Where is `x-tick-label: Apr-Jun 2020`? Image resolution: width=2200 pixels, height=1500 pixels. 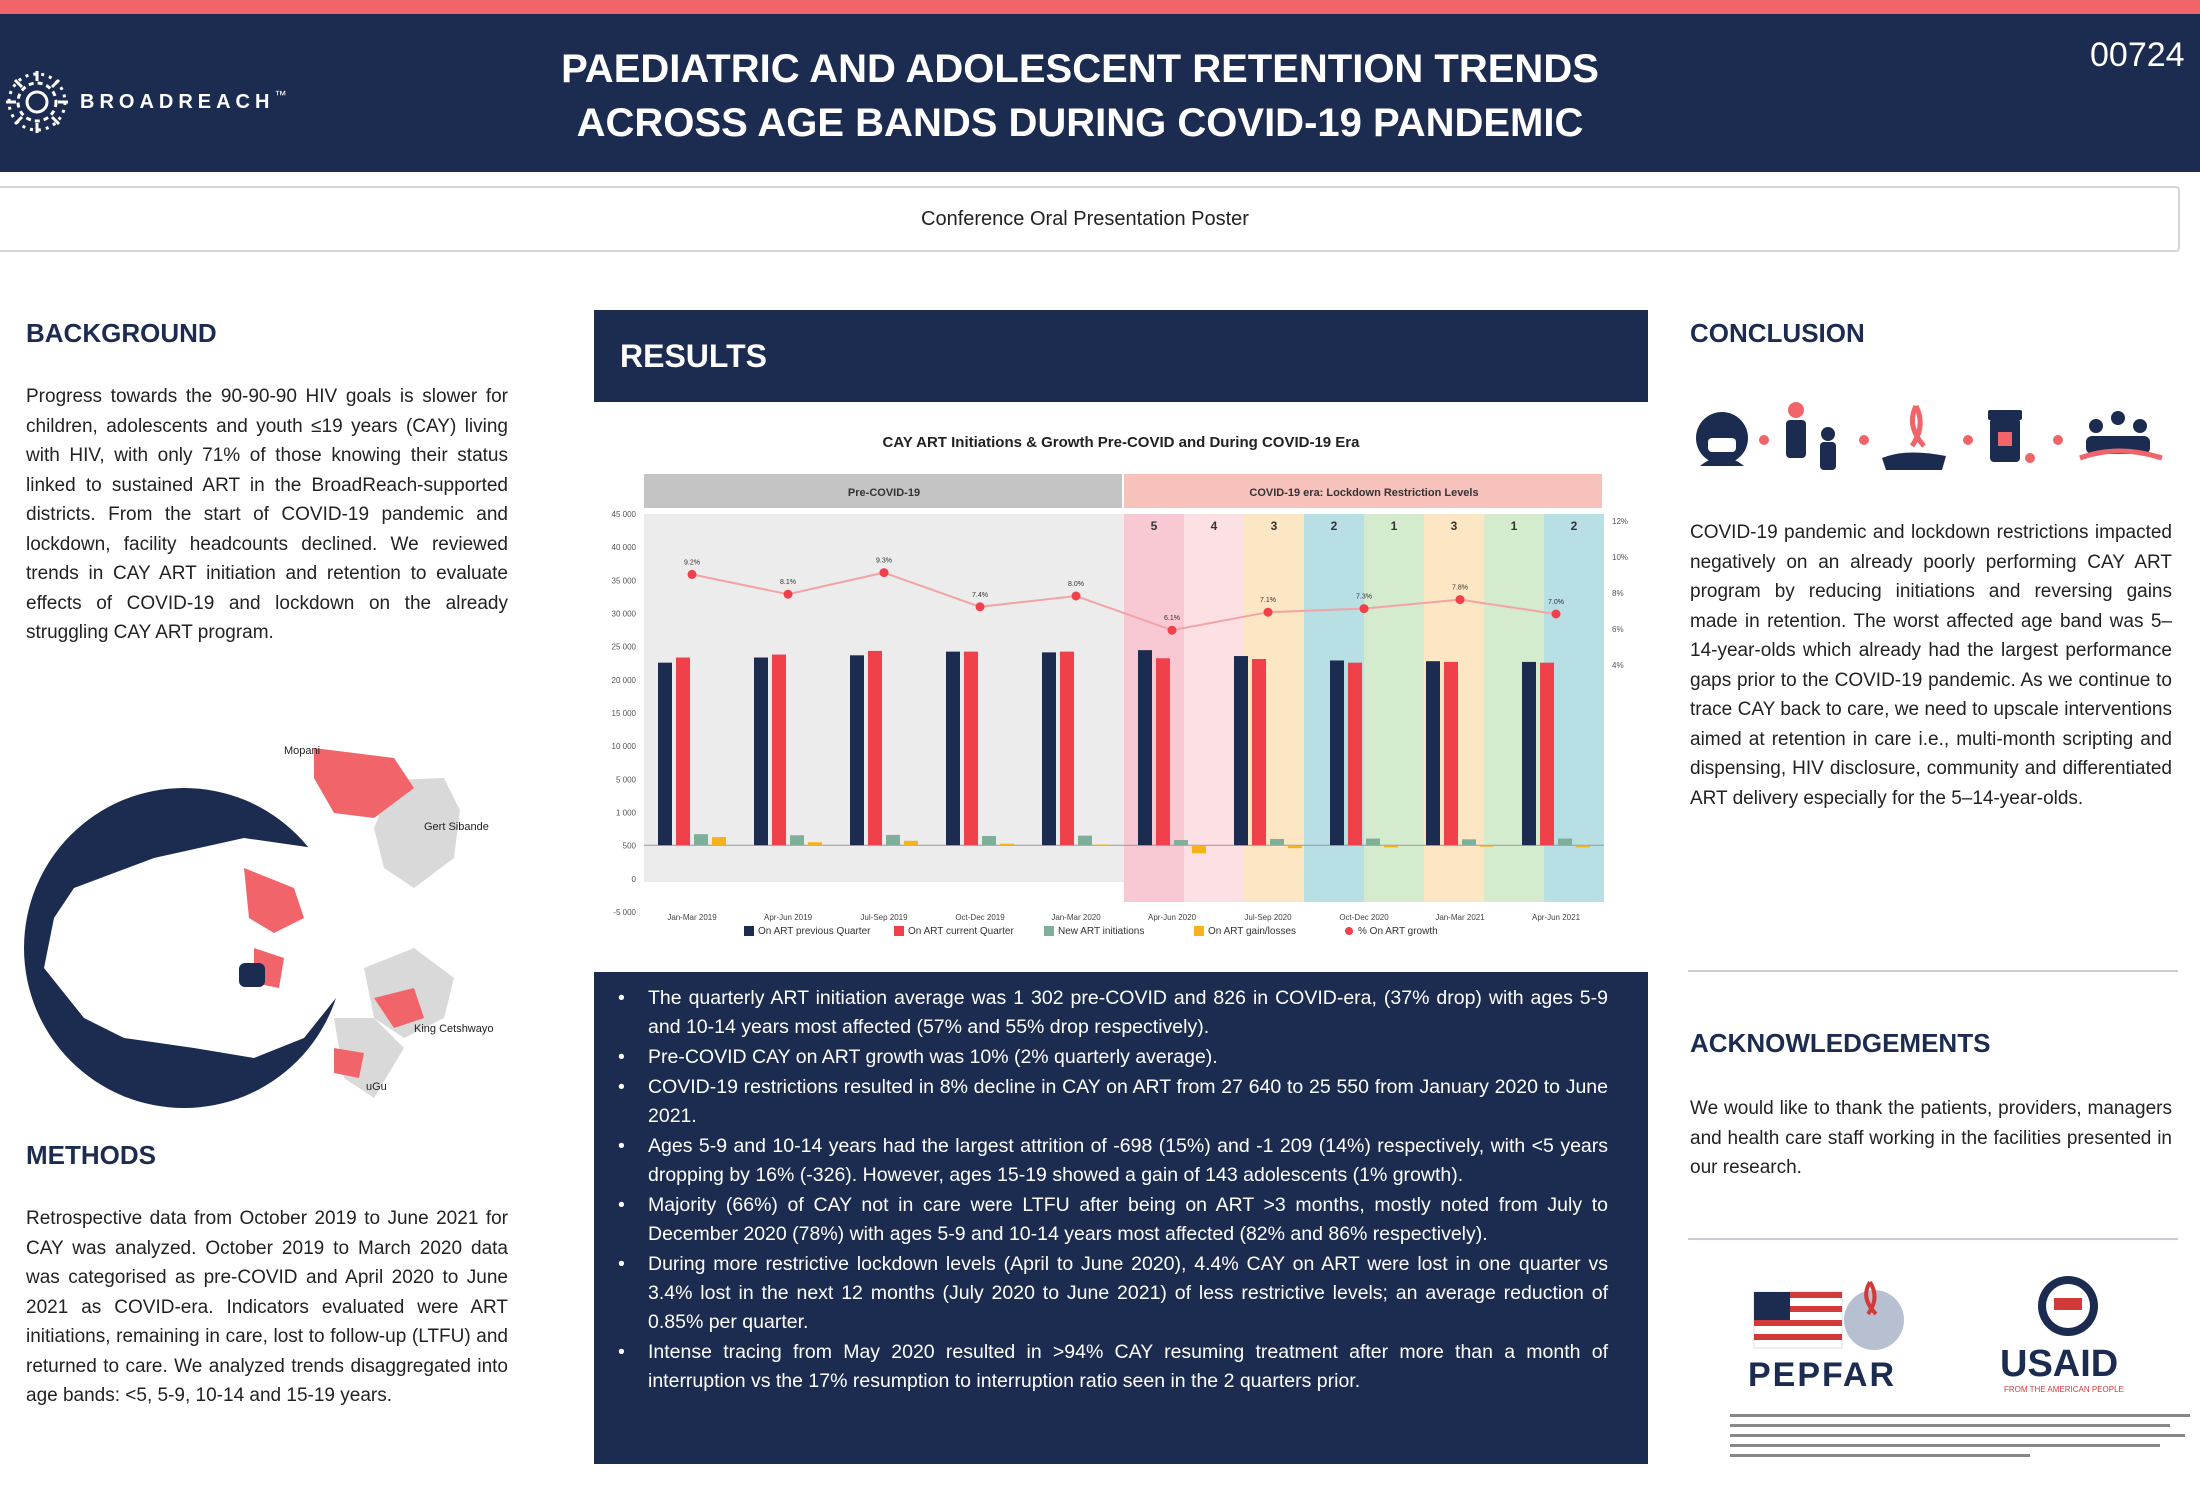 x-tick-label: Apr-Jun 2020 is located at coordinates (1172, 917).